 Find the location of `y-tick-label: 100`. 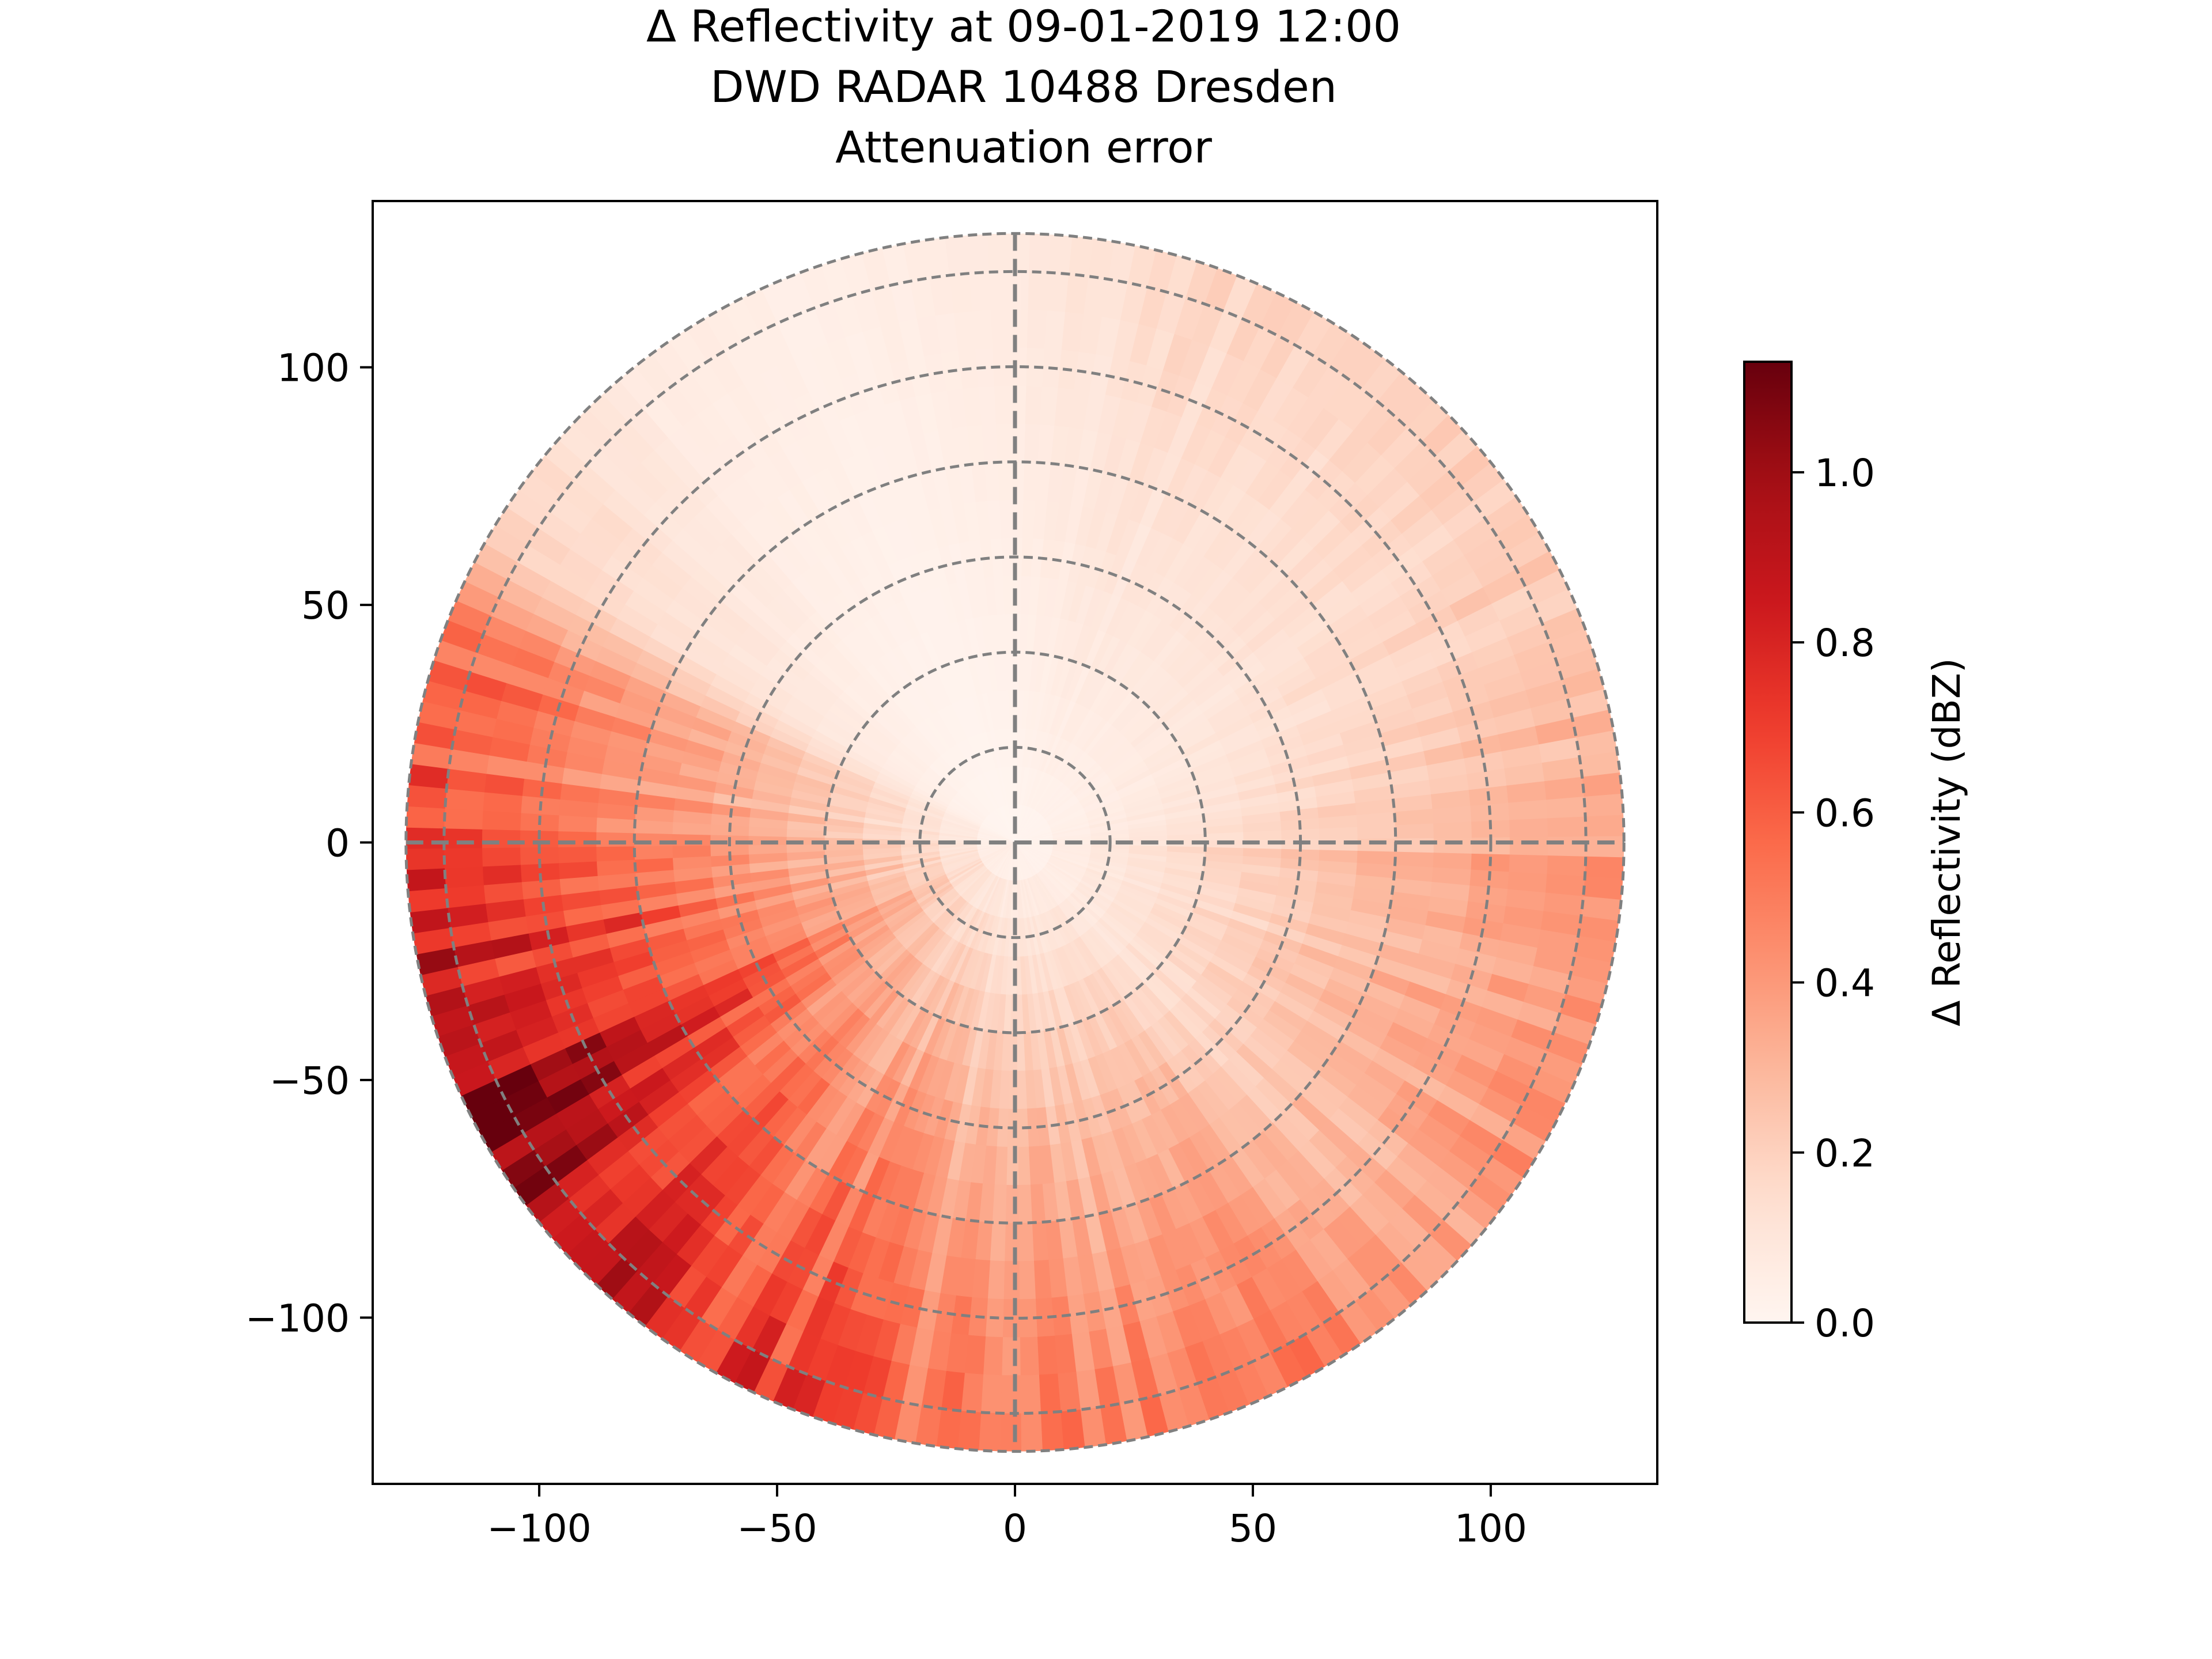

y-tick-label: 100 is located at coordinates (313, 368).